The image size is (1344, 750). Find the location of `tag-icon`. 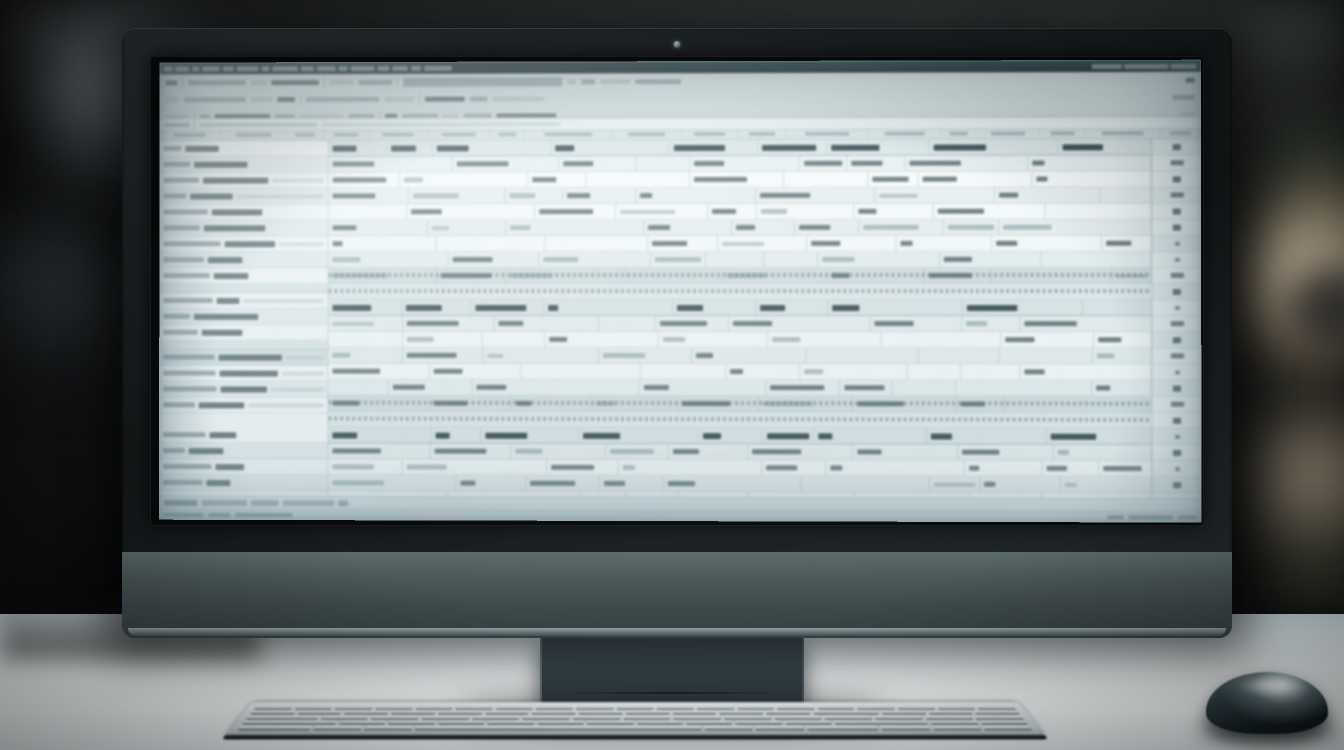

tag-icon is located at coordinates (1177, 356).